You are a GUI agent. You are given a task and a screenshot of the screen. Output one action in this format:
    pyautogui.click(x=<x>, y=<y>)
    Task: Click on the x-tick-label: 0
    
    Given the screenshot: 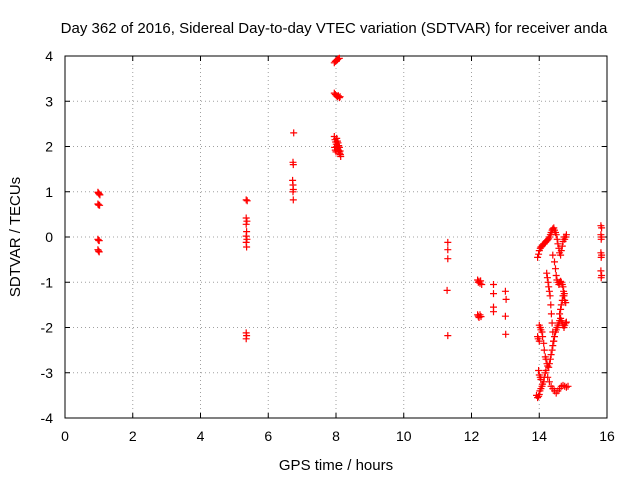 What is the action you would take?
    pyautogui.click(x=65, y=436)
    